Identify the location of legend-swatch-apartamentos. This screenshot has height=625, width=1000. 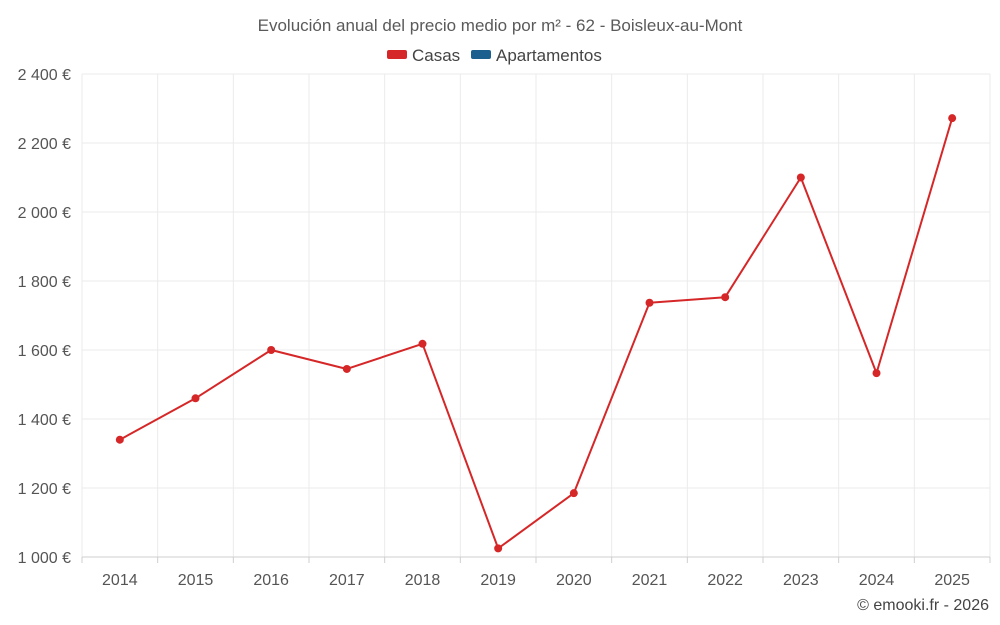
(481, 54).